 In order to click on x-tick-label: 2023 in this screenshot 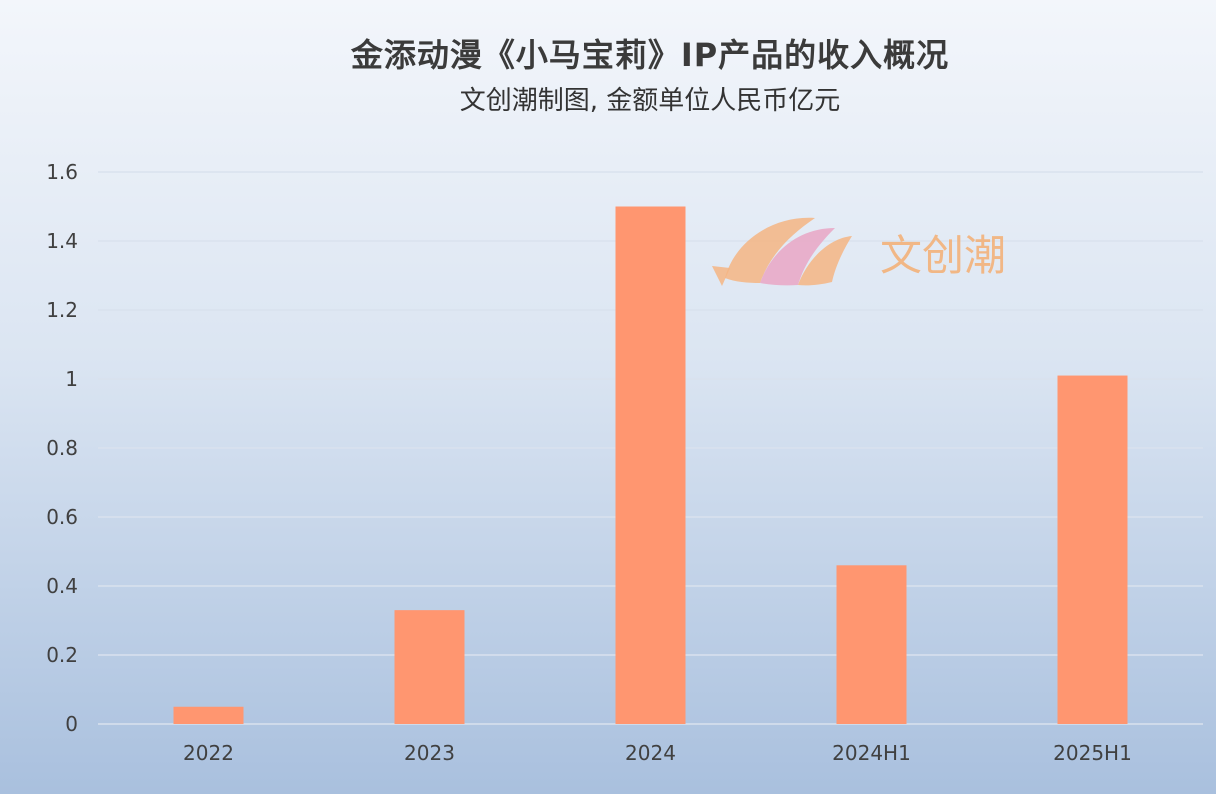, I will do `click(429, 753)`.